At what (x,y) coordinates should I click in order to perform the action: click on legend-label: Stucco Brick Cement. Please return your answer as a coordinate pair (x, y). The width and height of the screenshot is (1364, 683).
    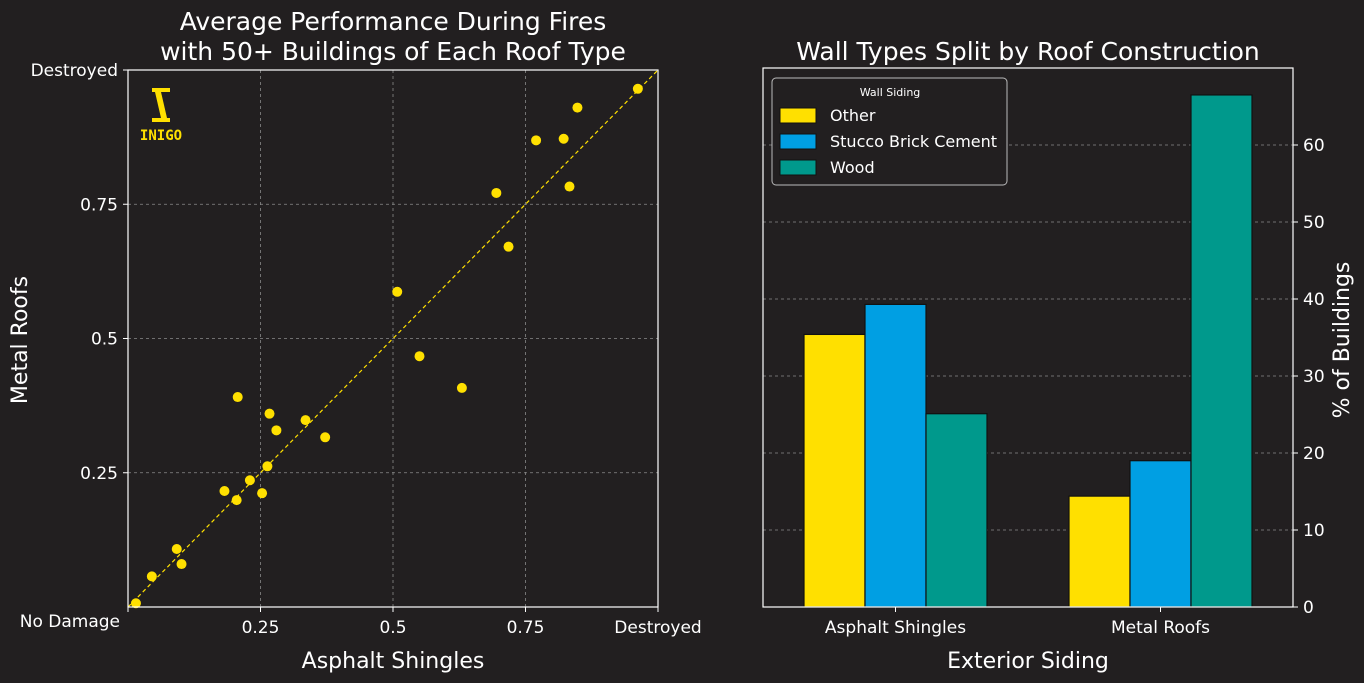
    Looking at the image, I should click on (913, 141).